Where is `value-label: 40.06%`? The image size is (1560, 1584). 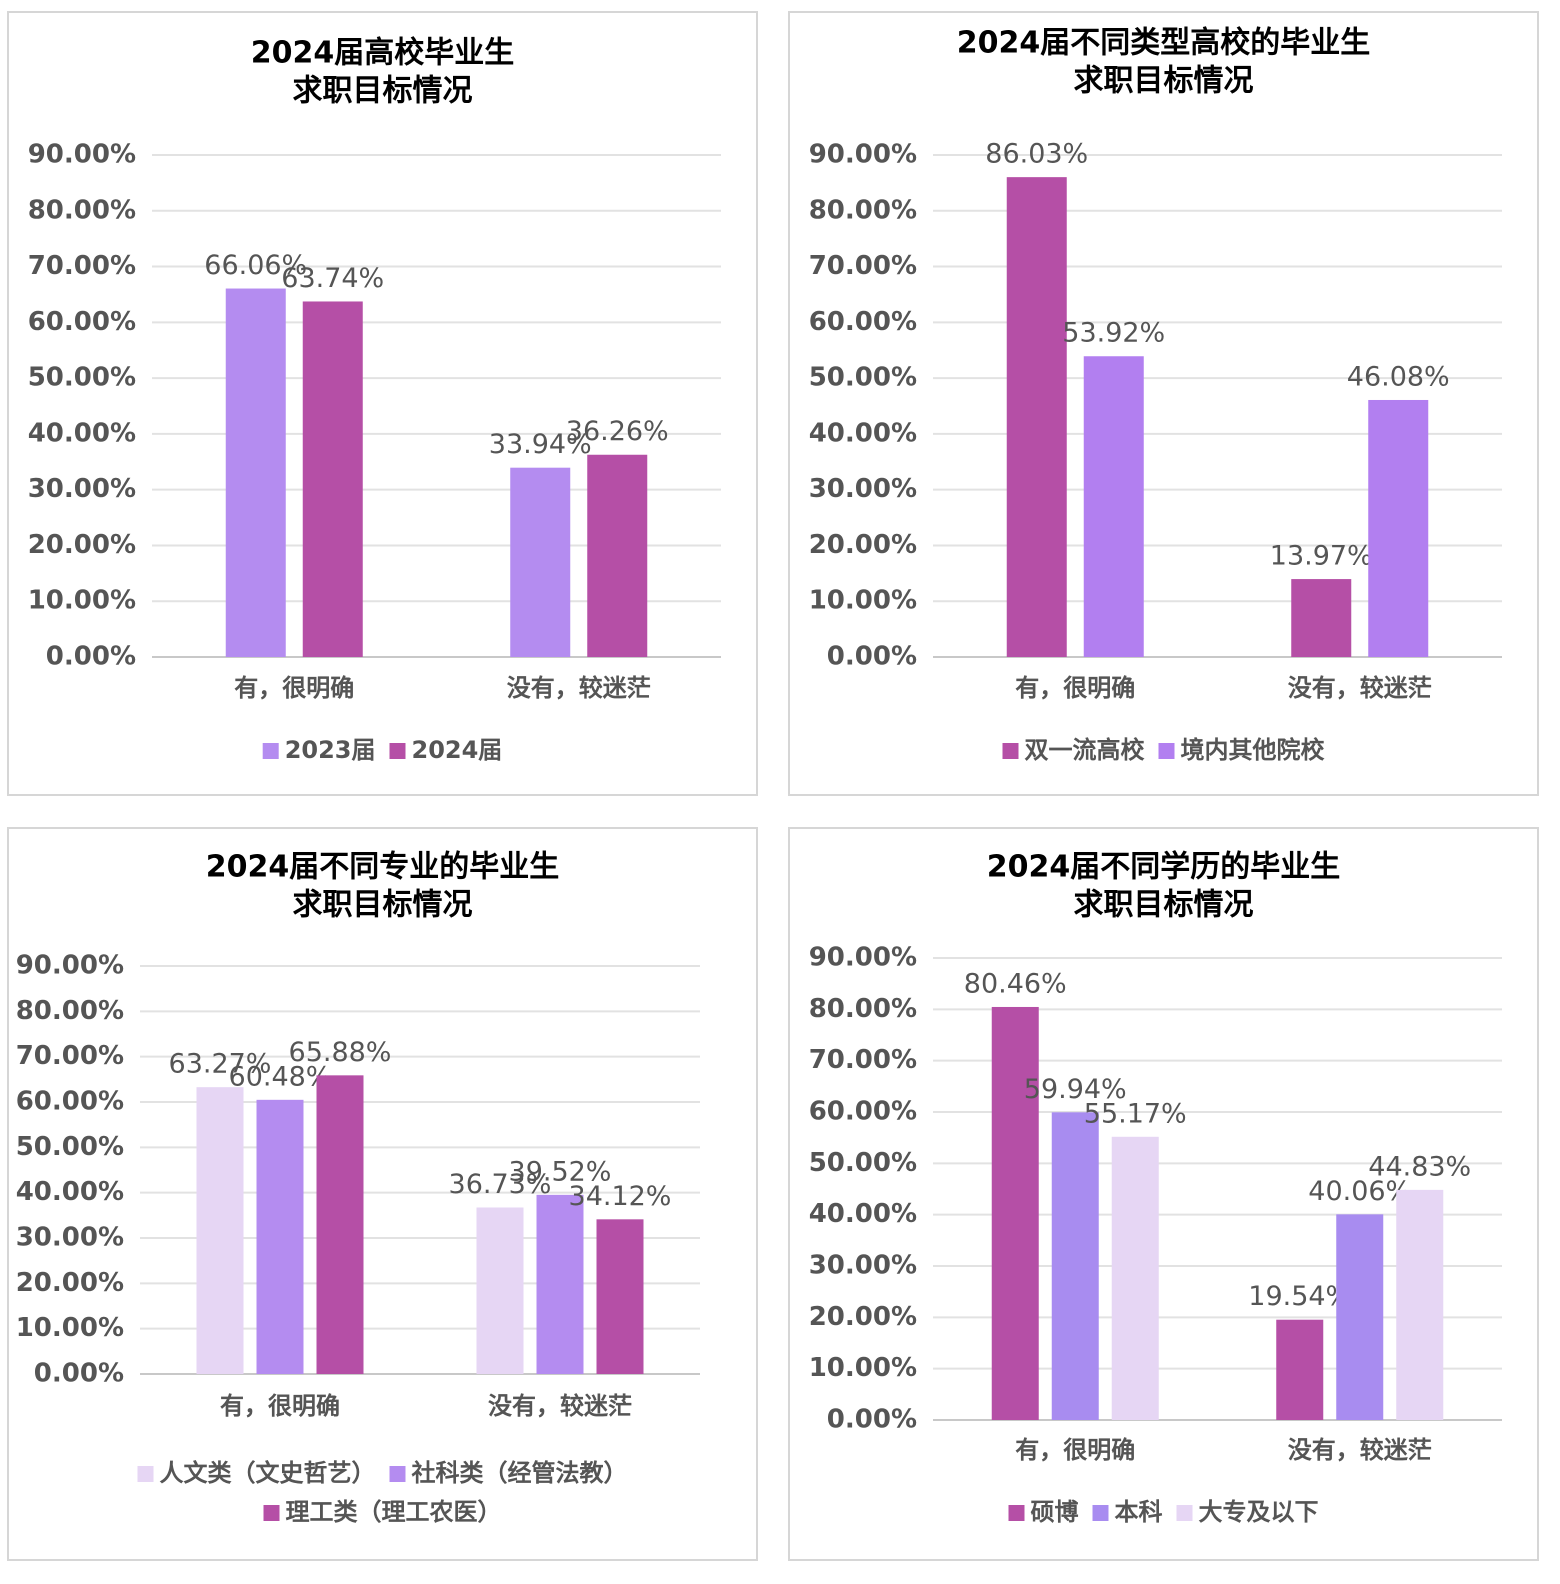 value-label: 40.06% is located at coordinates (1359, 1191).